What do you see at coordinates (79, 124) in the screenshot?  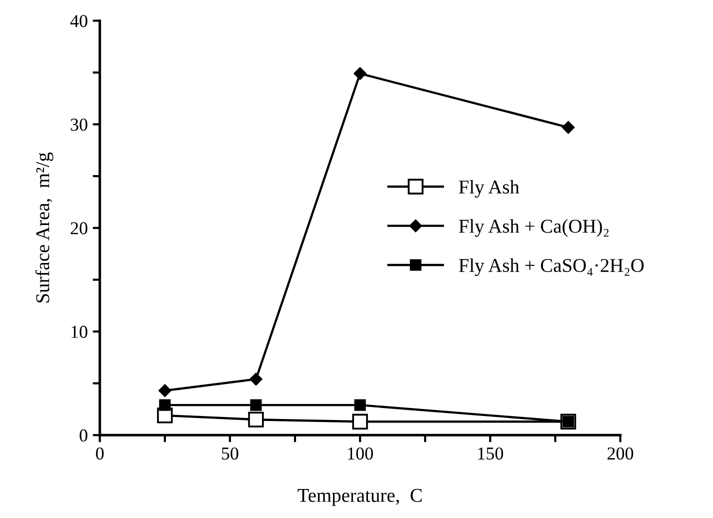 I see `y-tick-label: 30` at bounding box center [79, 124].